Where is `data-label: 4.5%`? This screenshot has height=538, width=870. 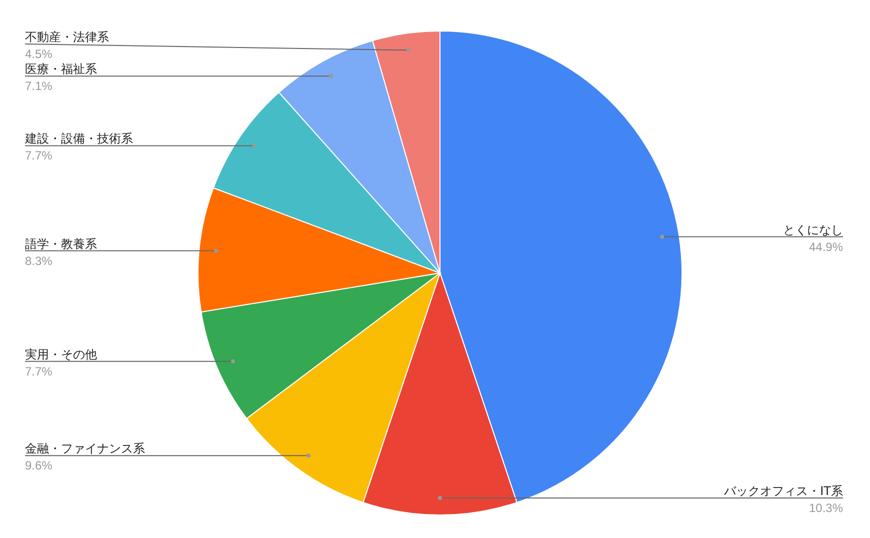
data-label: 4.5% is located at coordinates (39, 54).